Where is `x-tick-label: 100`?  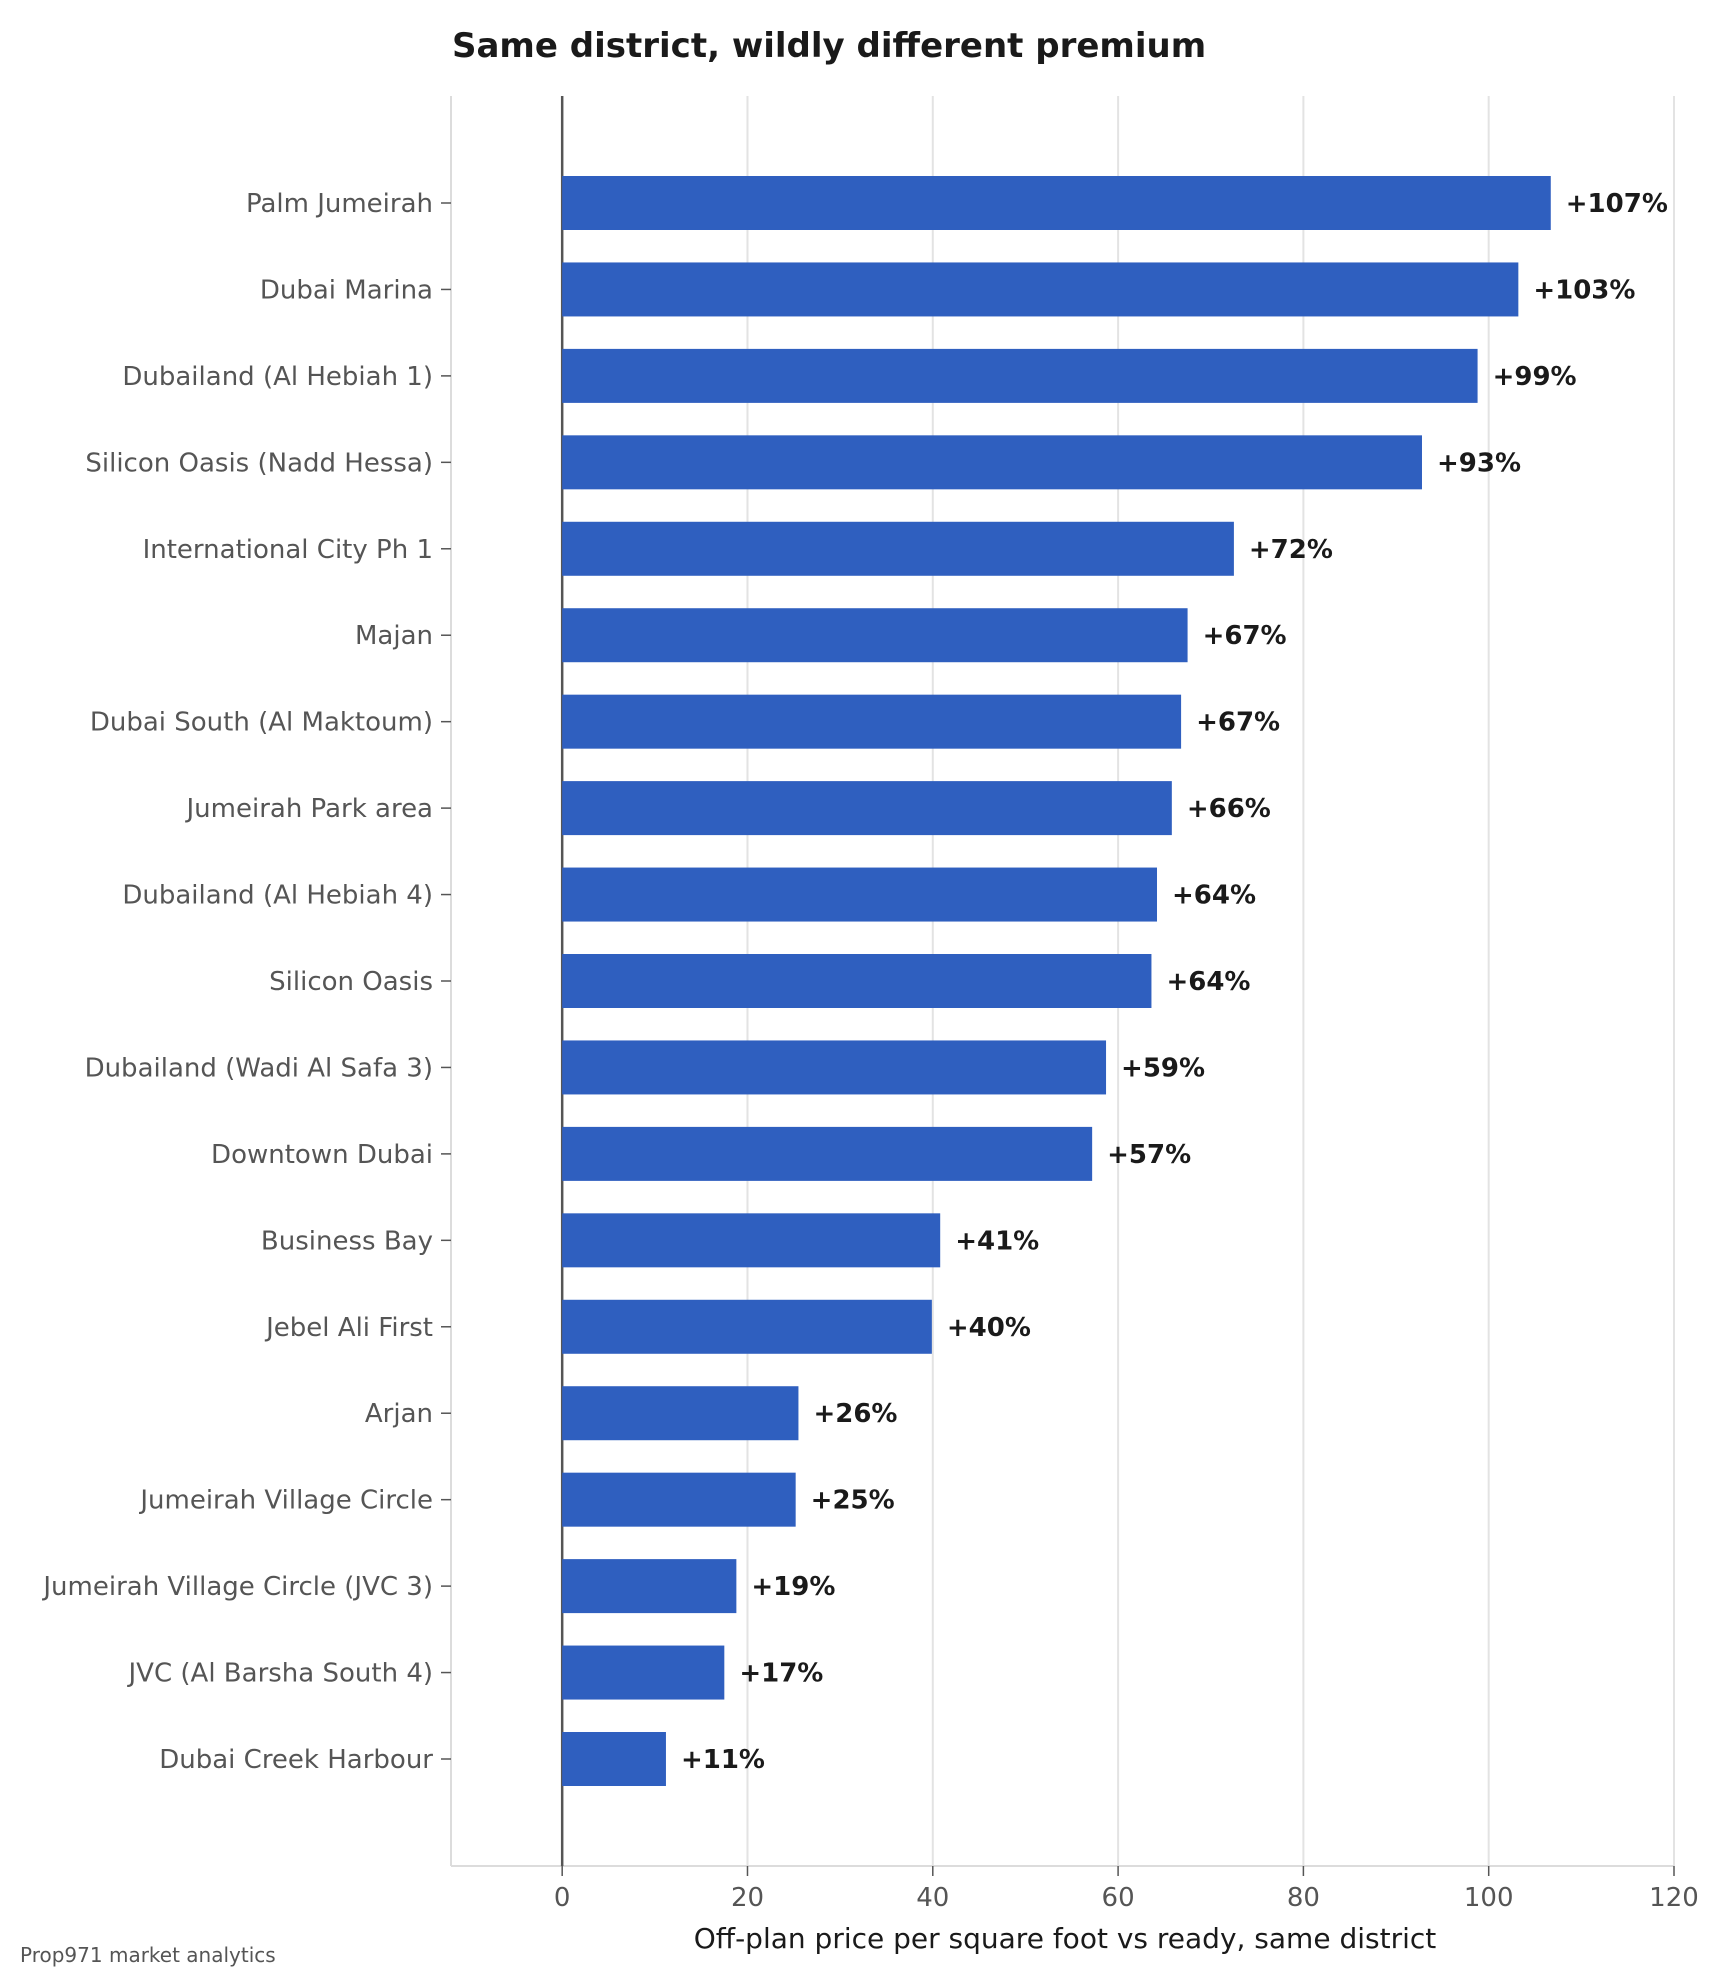
x-tick-label: 100 is located at coordinates (1489, 1898).